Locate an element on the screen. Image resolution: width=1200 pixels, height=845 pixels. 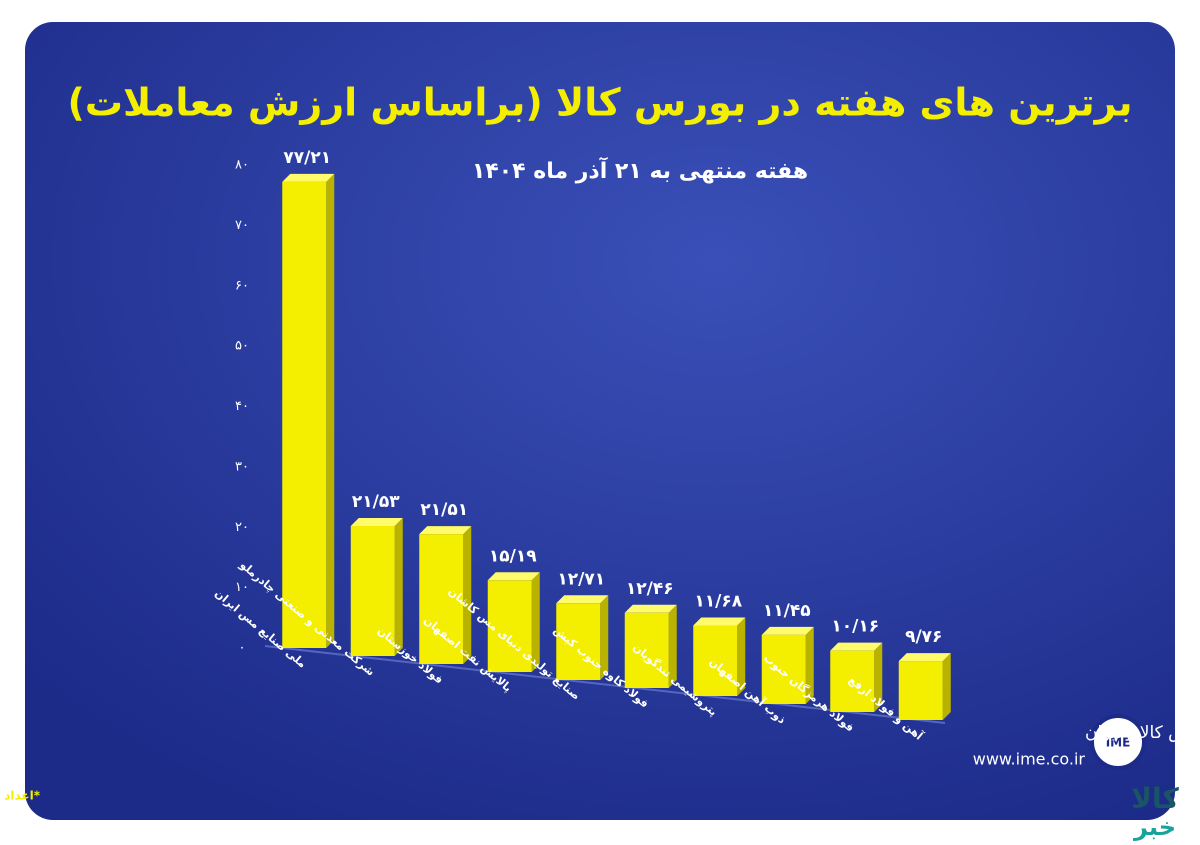
y-tick-label: ۸۰ is located at coordinates (242, 165).